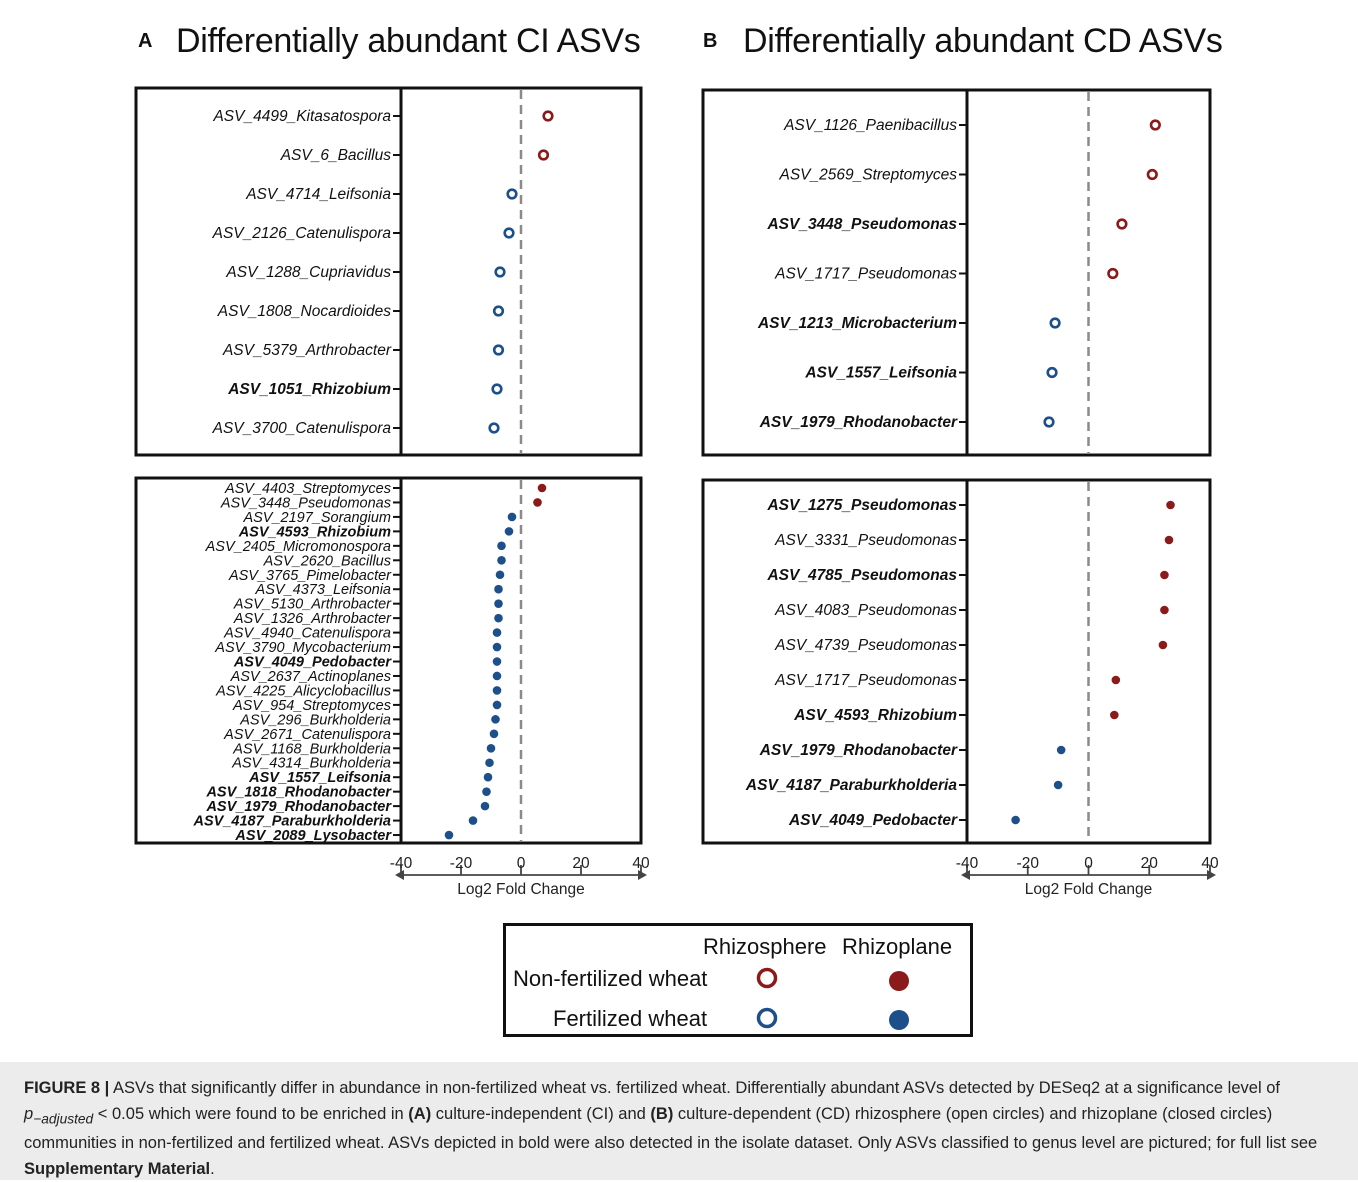 The image size is (1358, 1182). Describe the element at coordinates (302, 648) in the screenshot. I see `a-rhizoplane-category-label: ASV_3790_Mycobacterium` at that location.